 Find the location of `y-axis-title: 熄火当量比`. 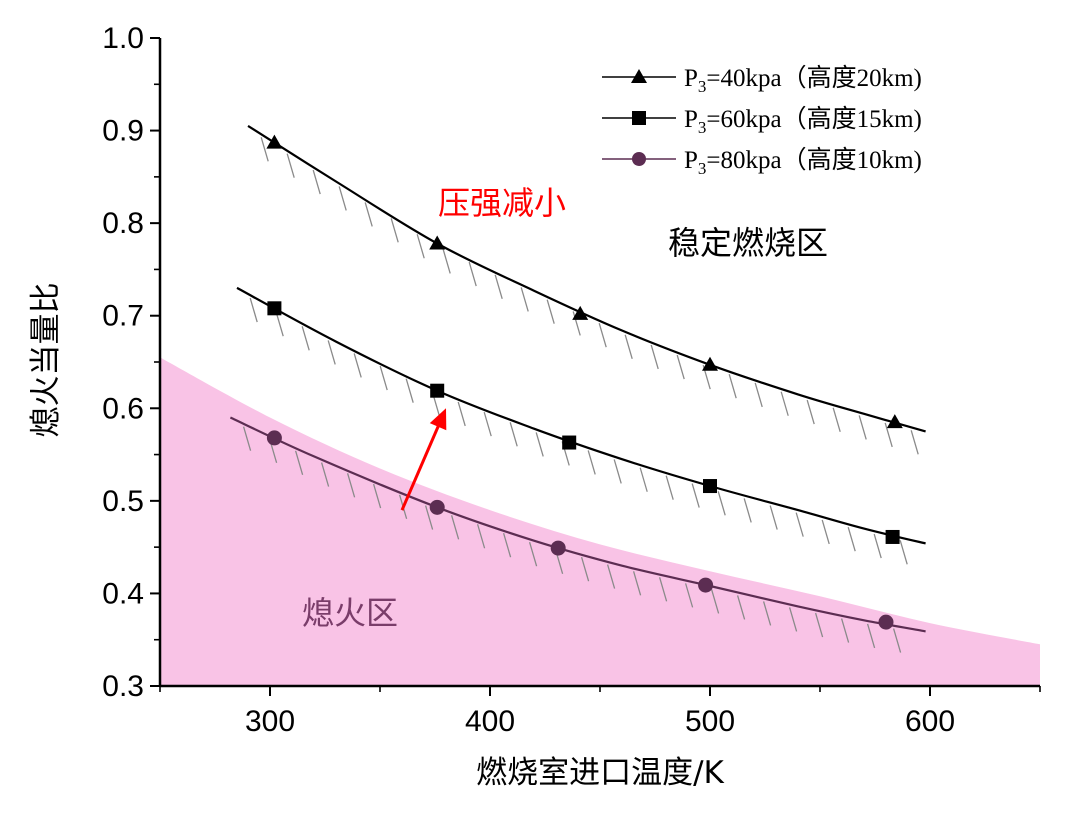

y-axis-title: 熄火当量比 is located at coordinates (46, 360).